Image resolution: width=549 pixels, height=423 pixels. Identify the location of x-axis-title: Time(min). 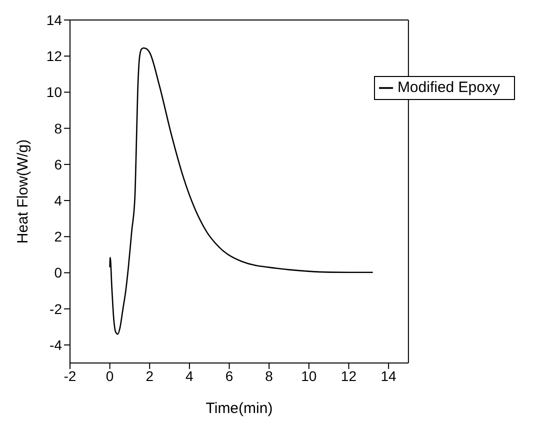
(239, 408).